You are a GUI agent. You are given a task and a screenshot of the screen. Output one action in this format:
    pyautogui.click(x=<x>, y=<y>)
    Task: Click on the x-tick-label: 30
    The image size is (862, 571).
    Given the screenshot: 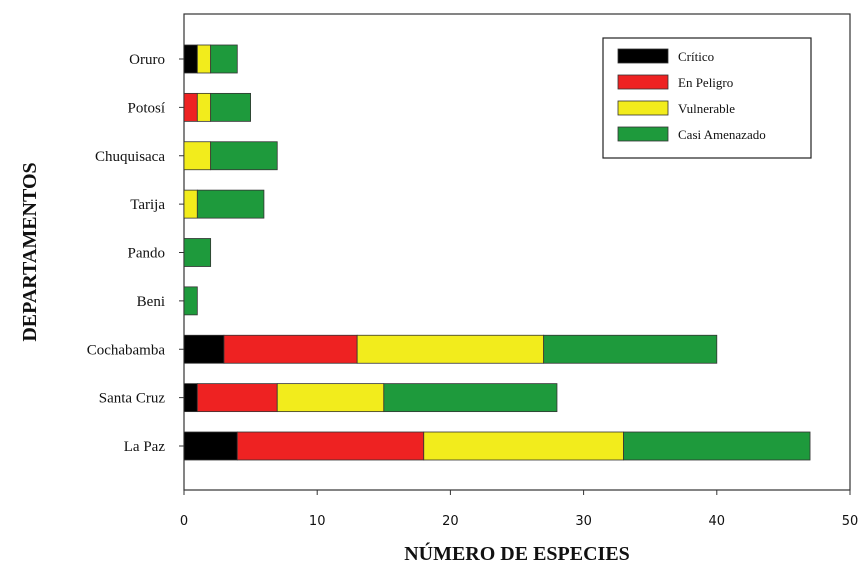 What is the action you would take?
    pyautogui.click(x=583, y=521)
    